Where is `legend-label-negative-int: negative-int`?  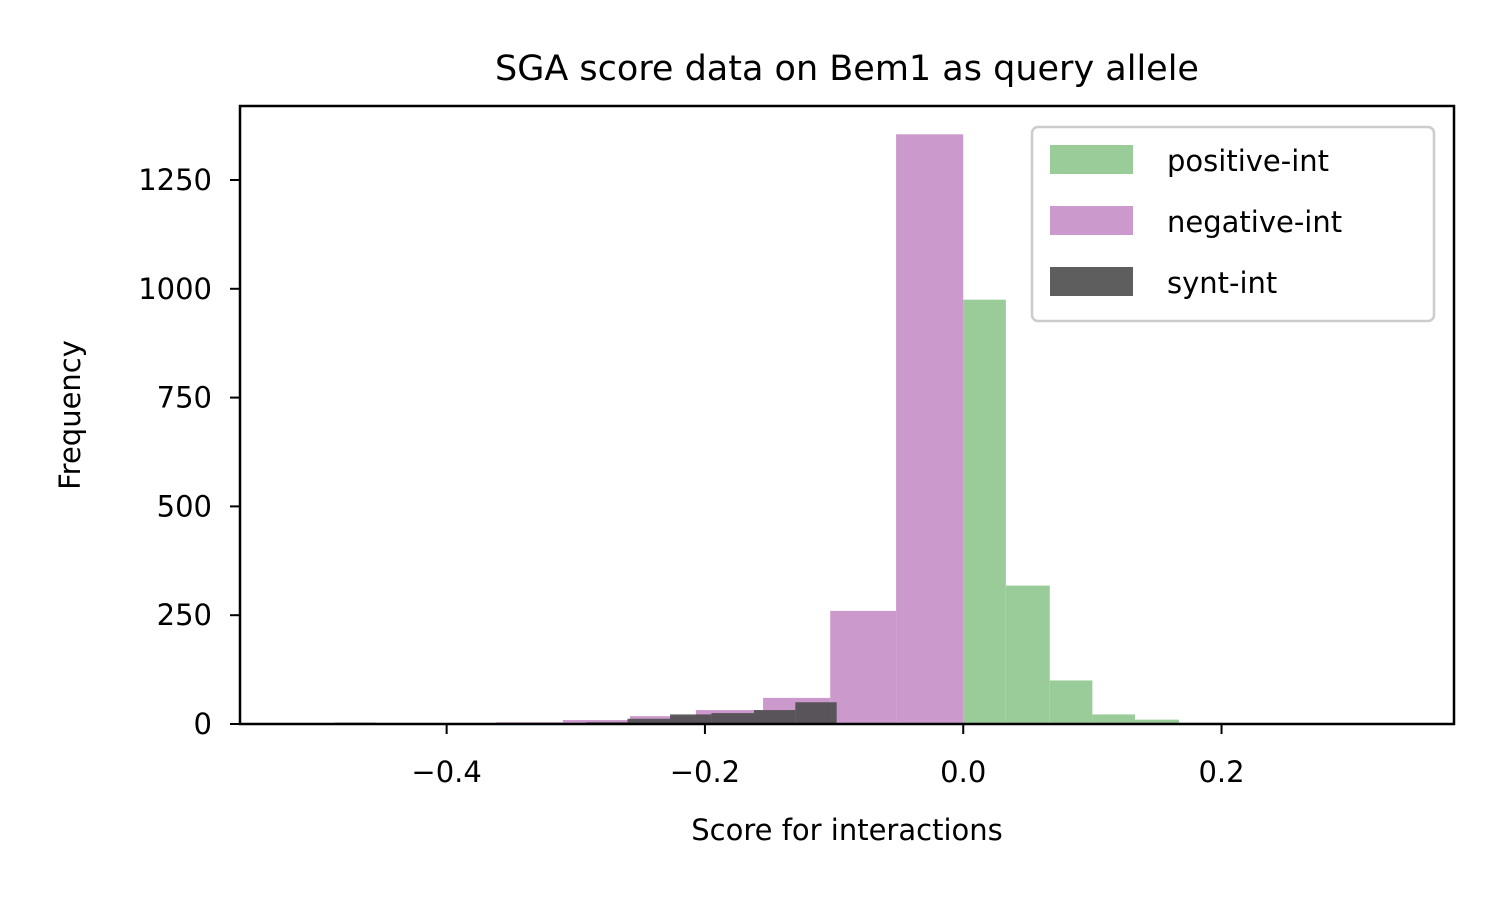
legend-label-negative-int: negative-int is located at coordinates (1254, 222).